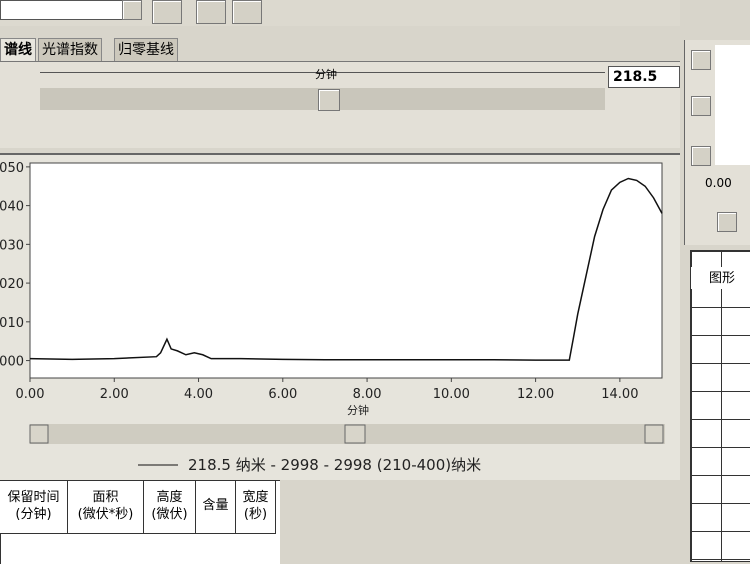 This screenshot has height=564, width=750. I want to click on column-header: 宽度 (秒), so click(256, 507).